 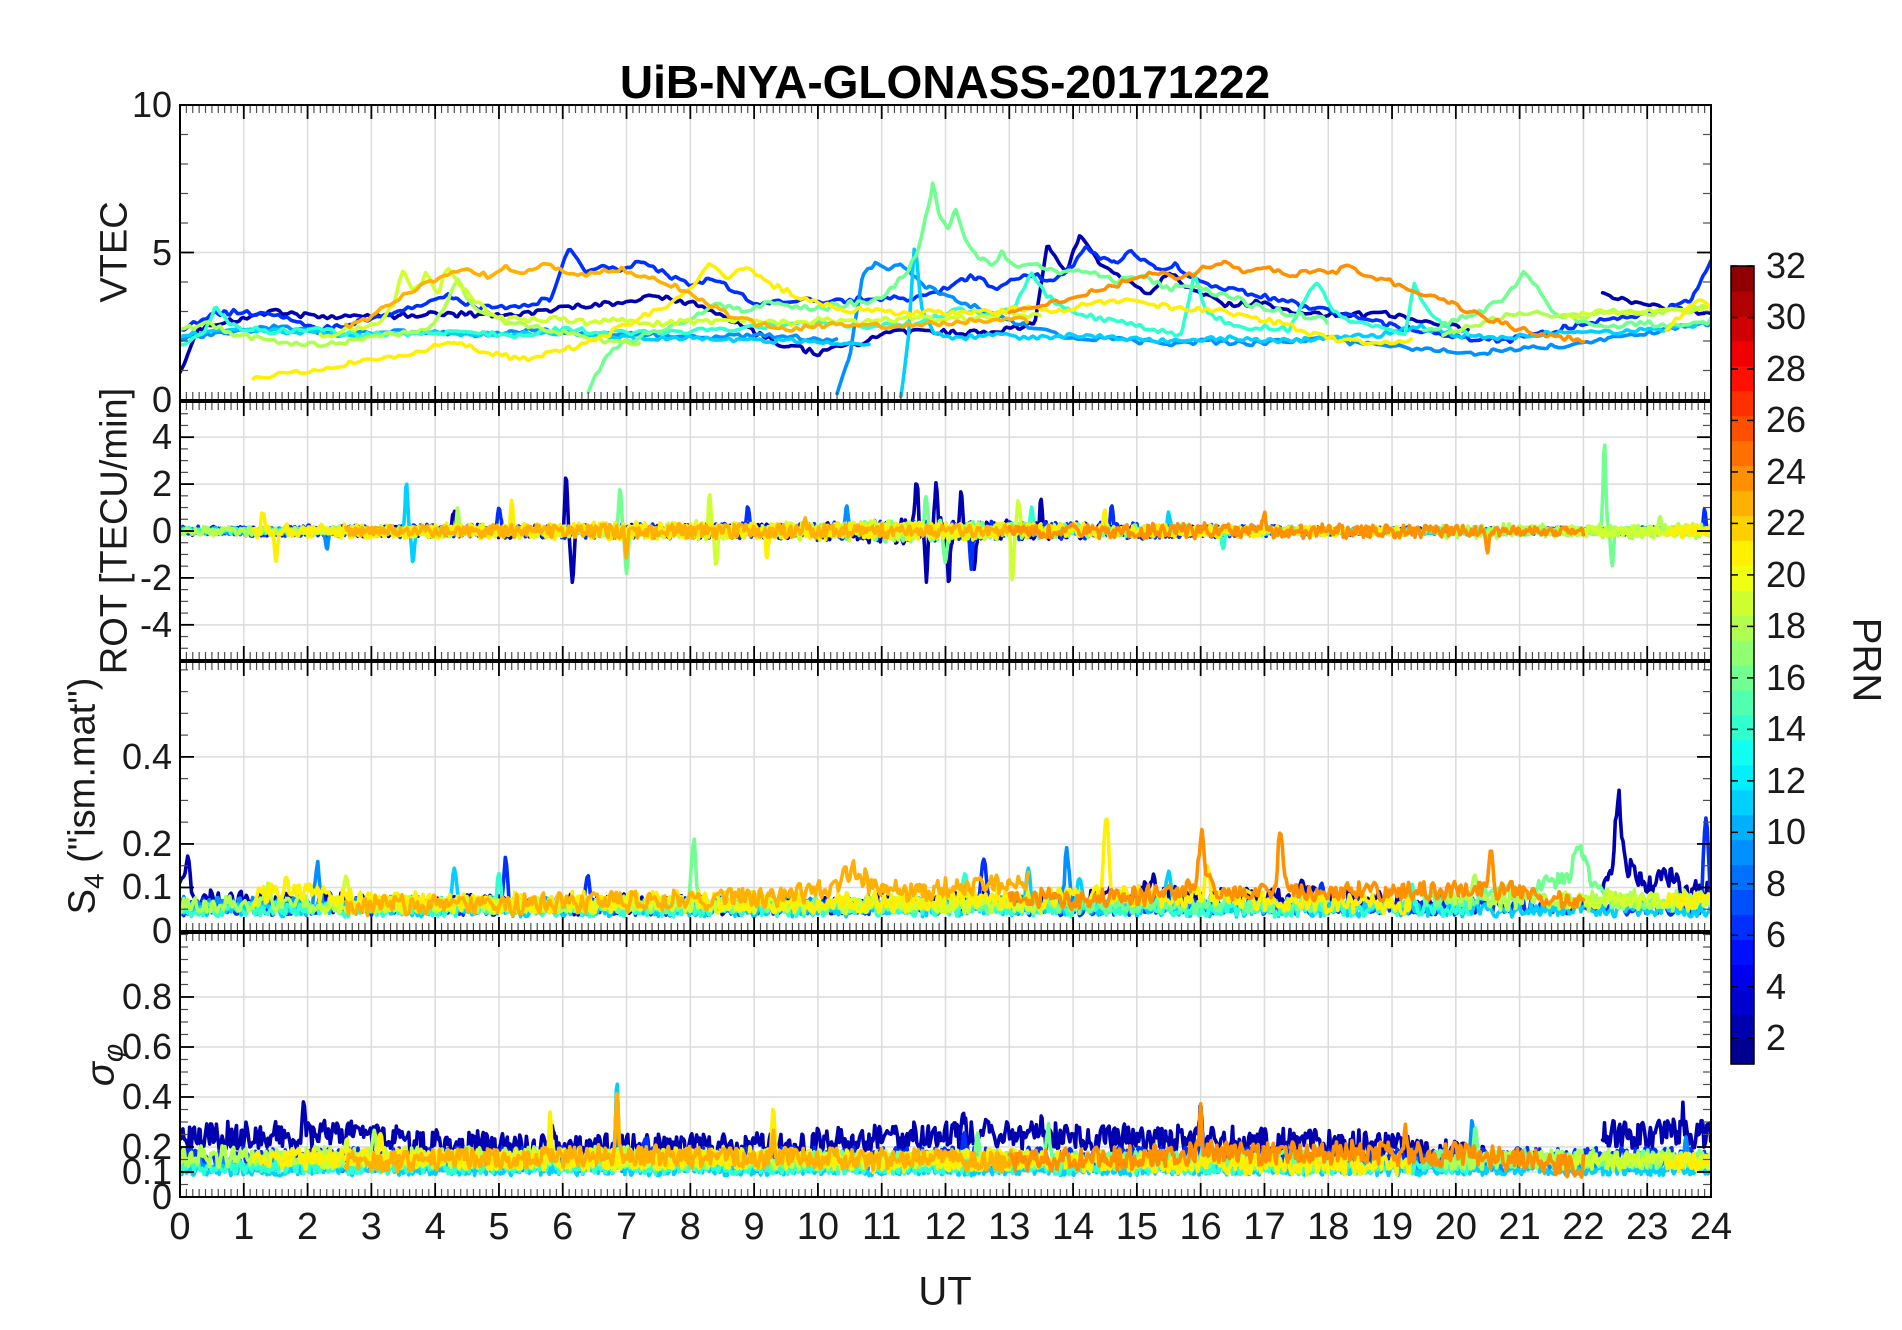 I want to click on colorbar-tick-label: 30, so click(x=1786, y=317).